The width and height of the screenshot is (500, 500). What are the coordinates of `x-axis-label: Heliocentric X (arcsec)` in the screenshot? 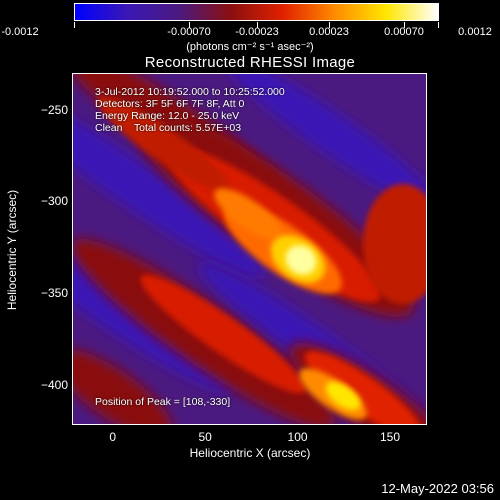 It's located at (250, 453).